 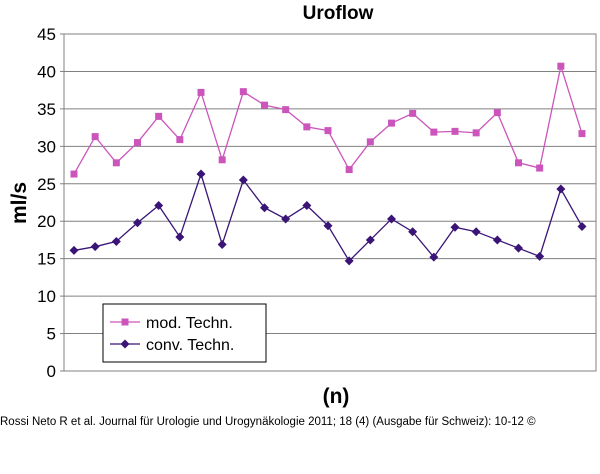 What do you see at coordinates (46, 34) in the screenshot?
I see `y-tick-label-45: 45` at bounding box center [46, 34].